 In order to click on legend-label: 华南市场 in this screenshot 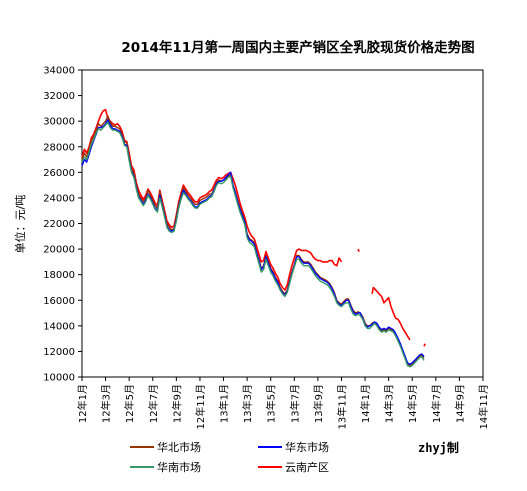, I will do `click(179, 467)`.